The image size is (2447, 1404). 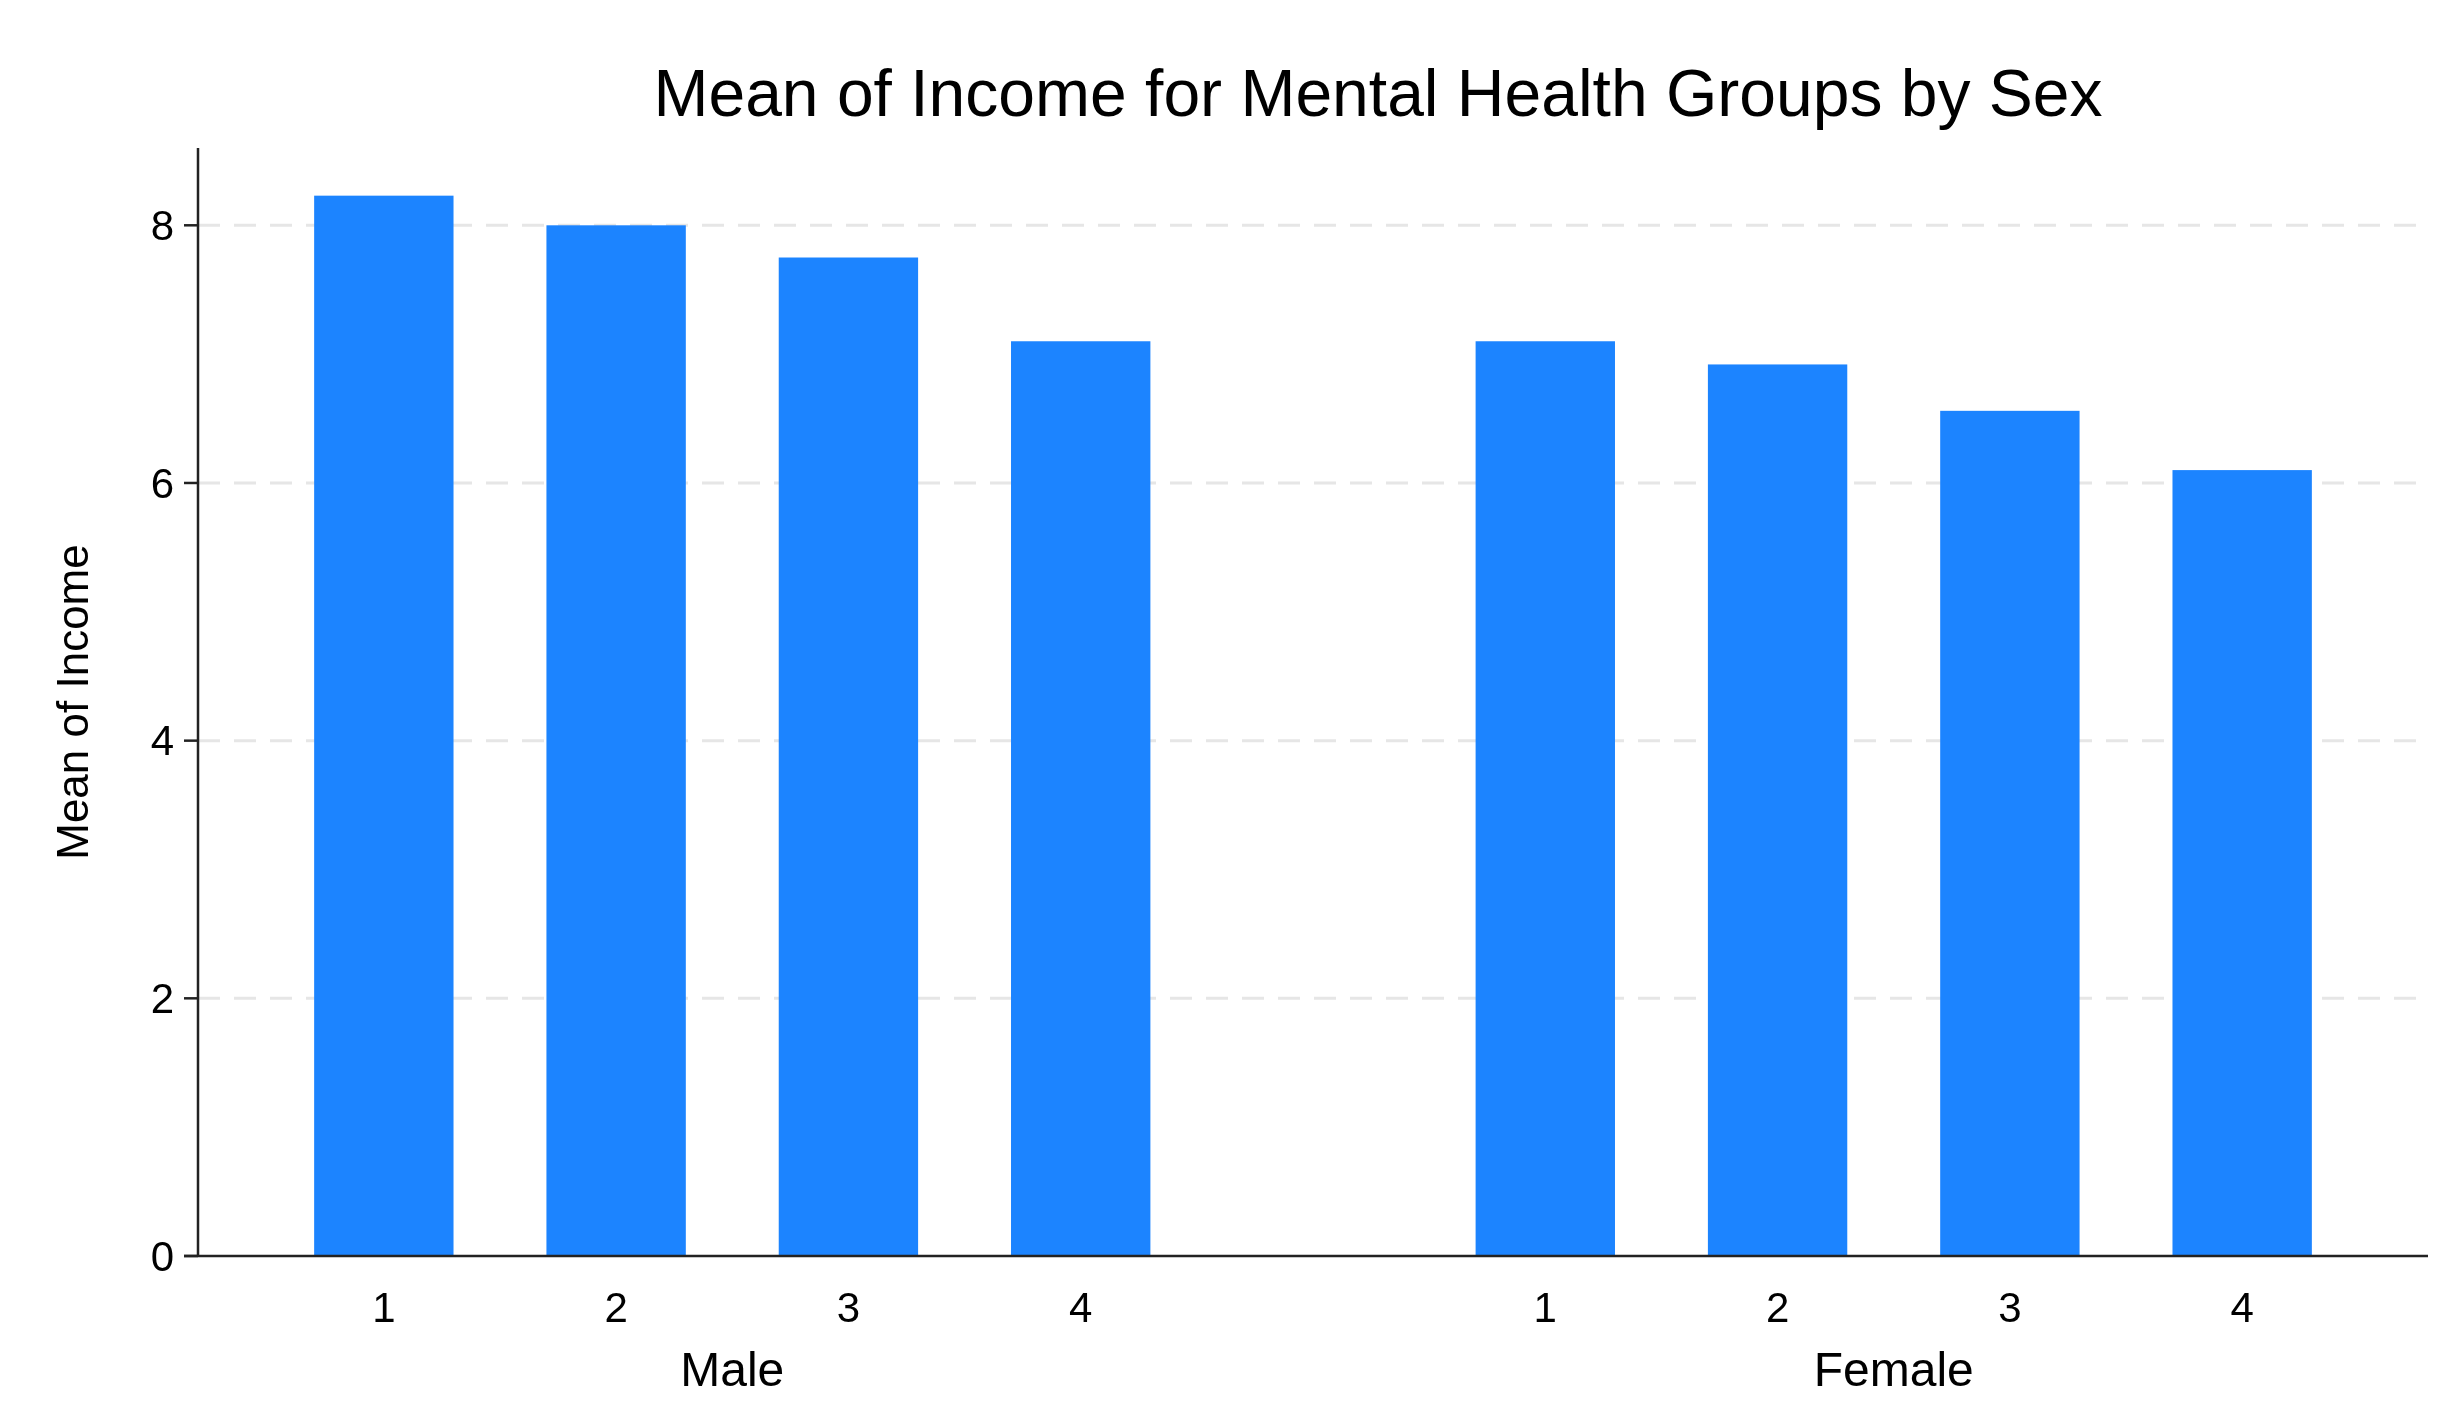 I want to click on y-tick-label: 8, so click(x=162, y=225).